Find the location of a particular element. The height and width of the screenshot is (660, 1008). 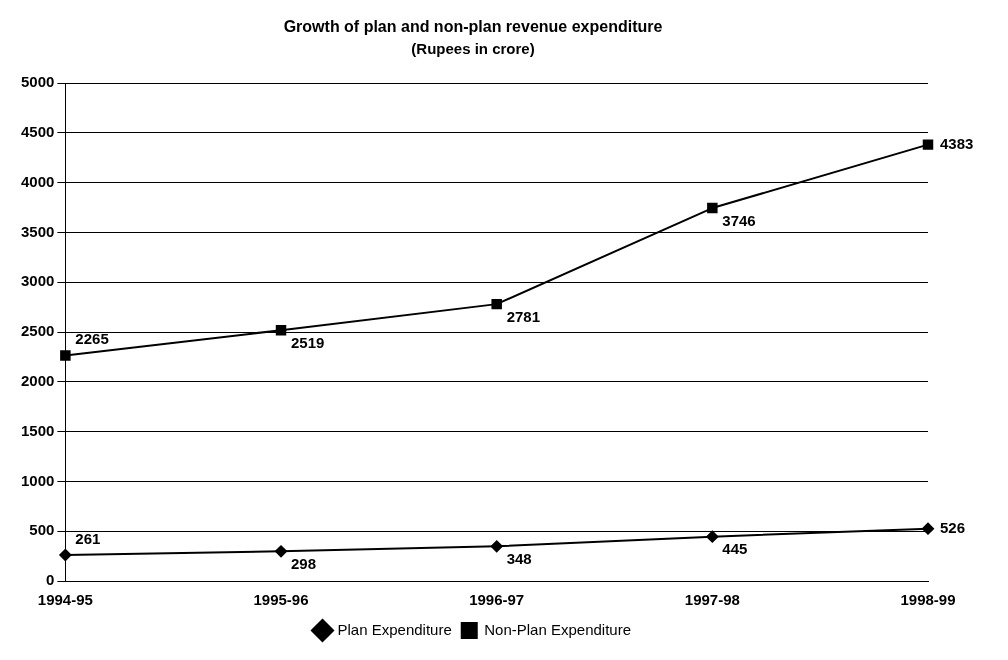

data-label: 3746 is located at coordinates (739, 220).